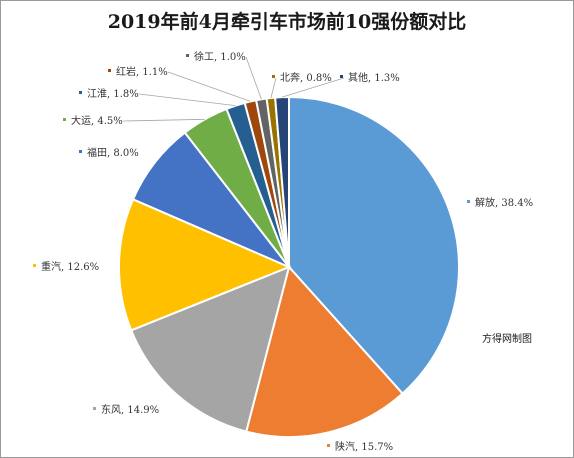 The width and height of the screenshot is (574, 458). Describe the element at coordinates (142, 71) in the screenshot. I see `slice-label-7: 红岩, 1.1%` at that location.